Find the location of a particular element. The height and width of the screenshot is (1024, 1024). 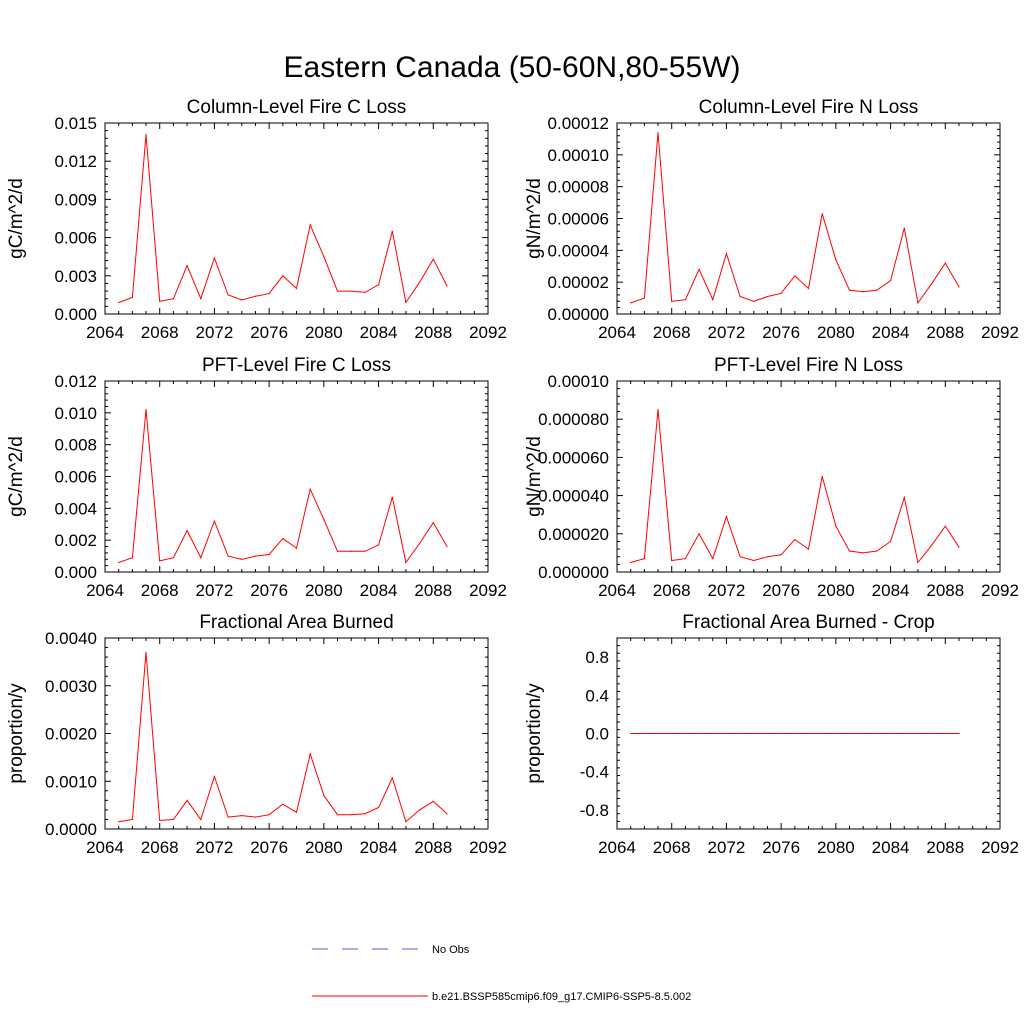

y-tick-label: 0.0020 is located at coordinates (71, 734).